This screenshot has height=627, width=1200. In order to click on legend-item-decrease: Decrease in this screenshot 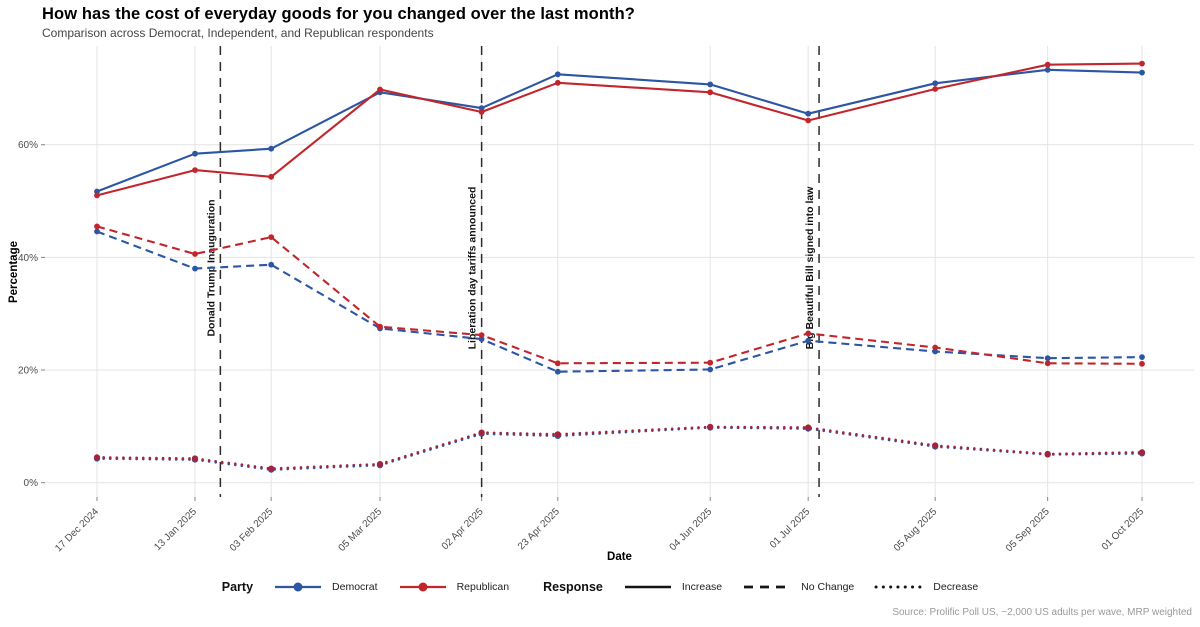, I will do `click(926, 587)`.